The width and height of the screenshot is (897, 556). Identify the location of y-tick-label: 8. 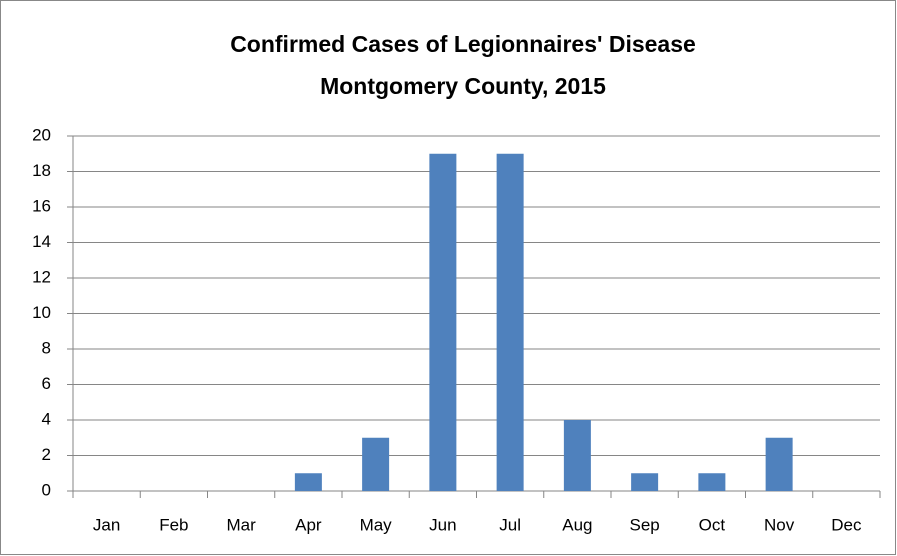
(46, 347).